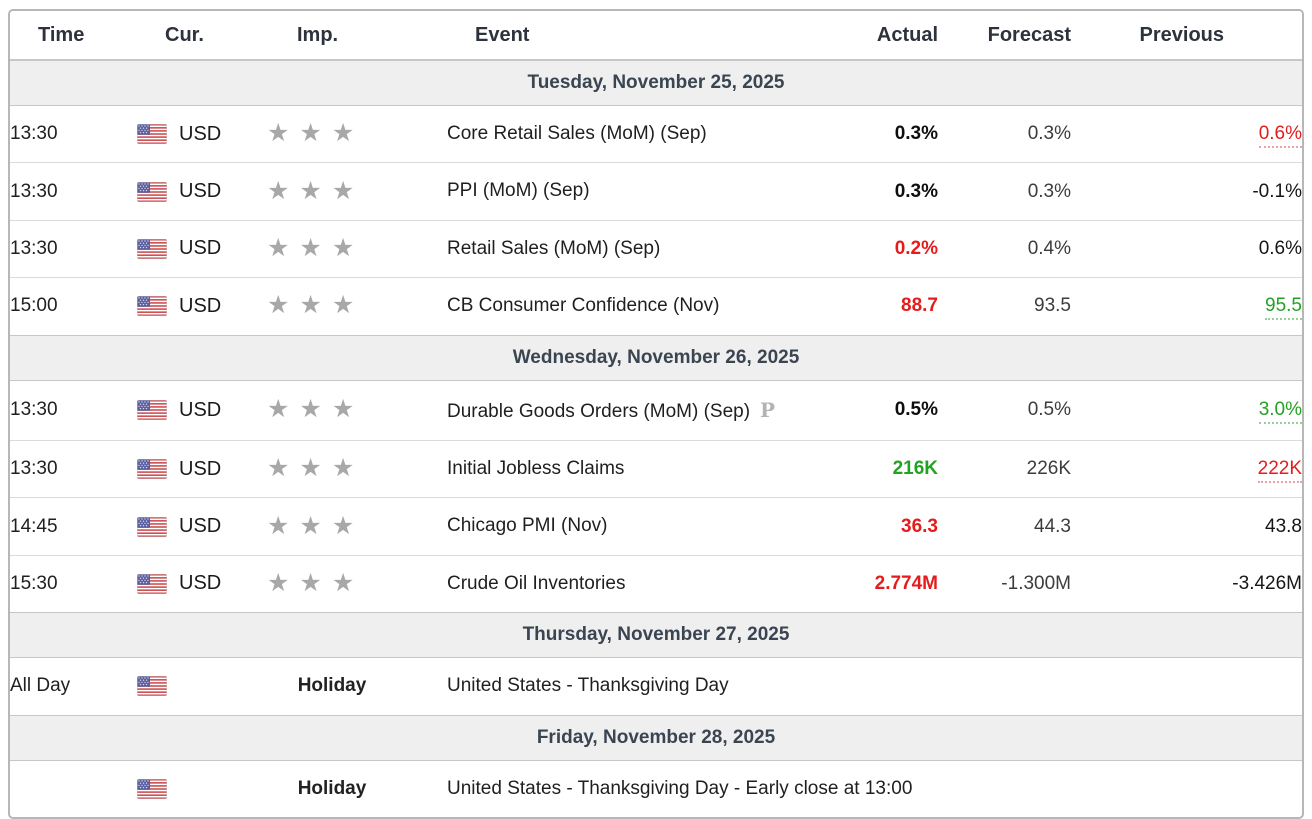  Describe the element at coordinates (916, 410) in the screenshot. I see `actual-value: 0.5%` at that location.